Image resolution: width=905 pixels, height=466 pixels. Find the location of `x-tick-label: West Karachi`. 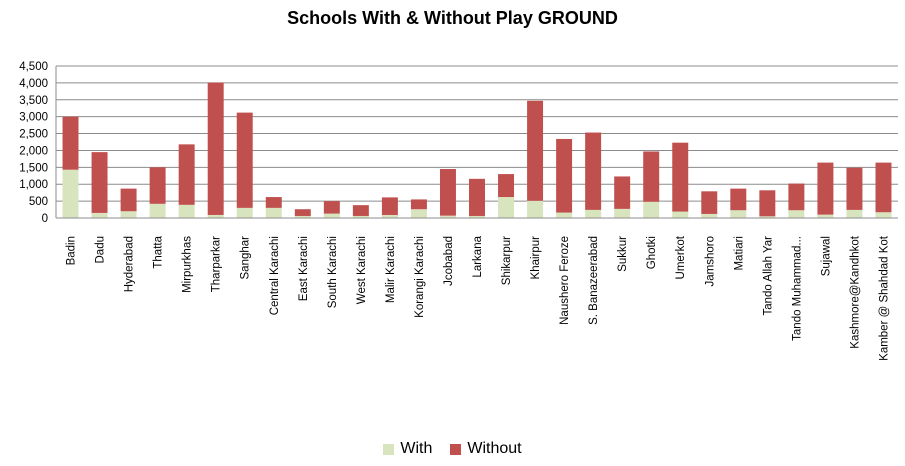

x-tick-label: West Karachi is located at coordinates (362, 270).